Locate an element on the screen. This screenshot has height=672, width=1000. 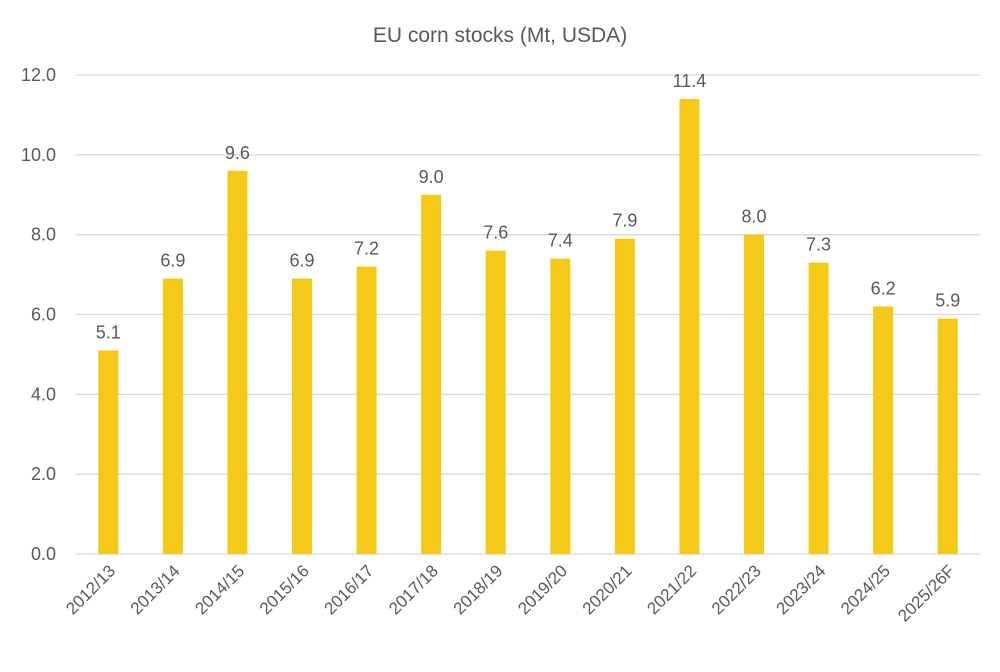
x-tick-label: 2018/19 is located at coordinates (478, 589).